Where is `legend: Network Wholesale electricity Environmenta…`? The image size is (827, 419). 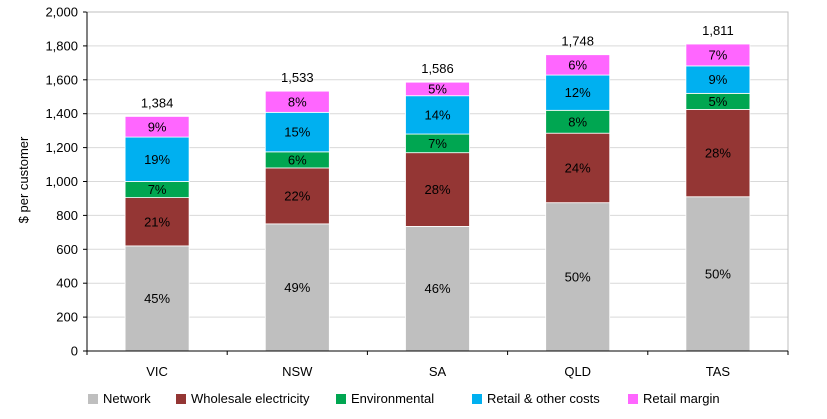 legend: Network Wholesale electricity Environmenta… is located at coordinates (404, 398).